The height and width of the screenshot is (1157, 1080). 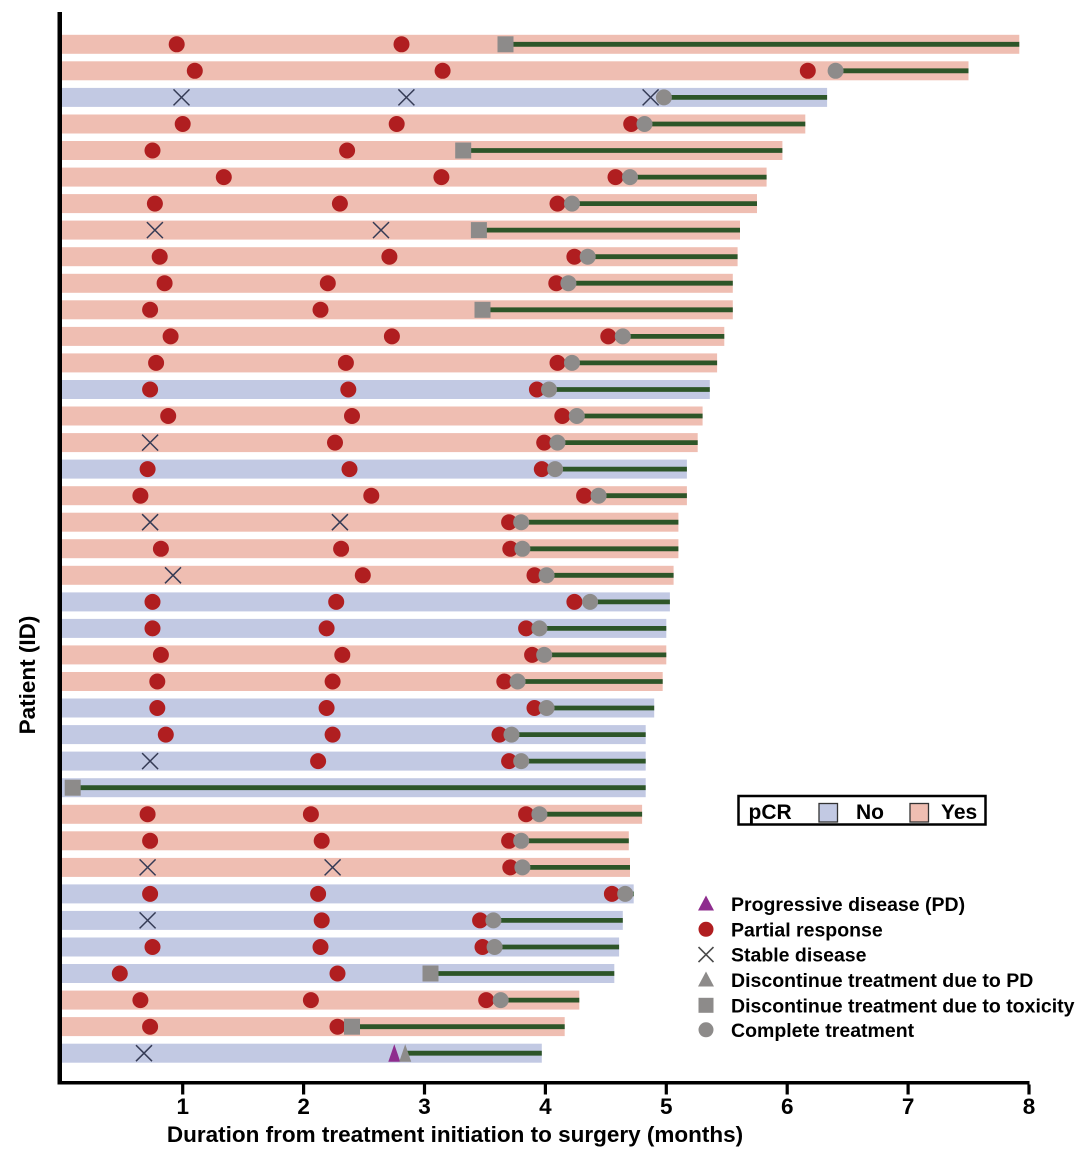 I want to click on svg-text: Yes, so click(x=959, y=812).